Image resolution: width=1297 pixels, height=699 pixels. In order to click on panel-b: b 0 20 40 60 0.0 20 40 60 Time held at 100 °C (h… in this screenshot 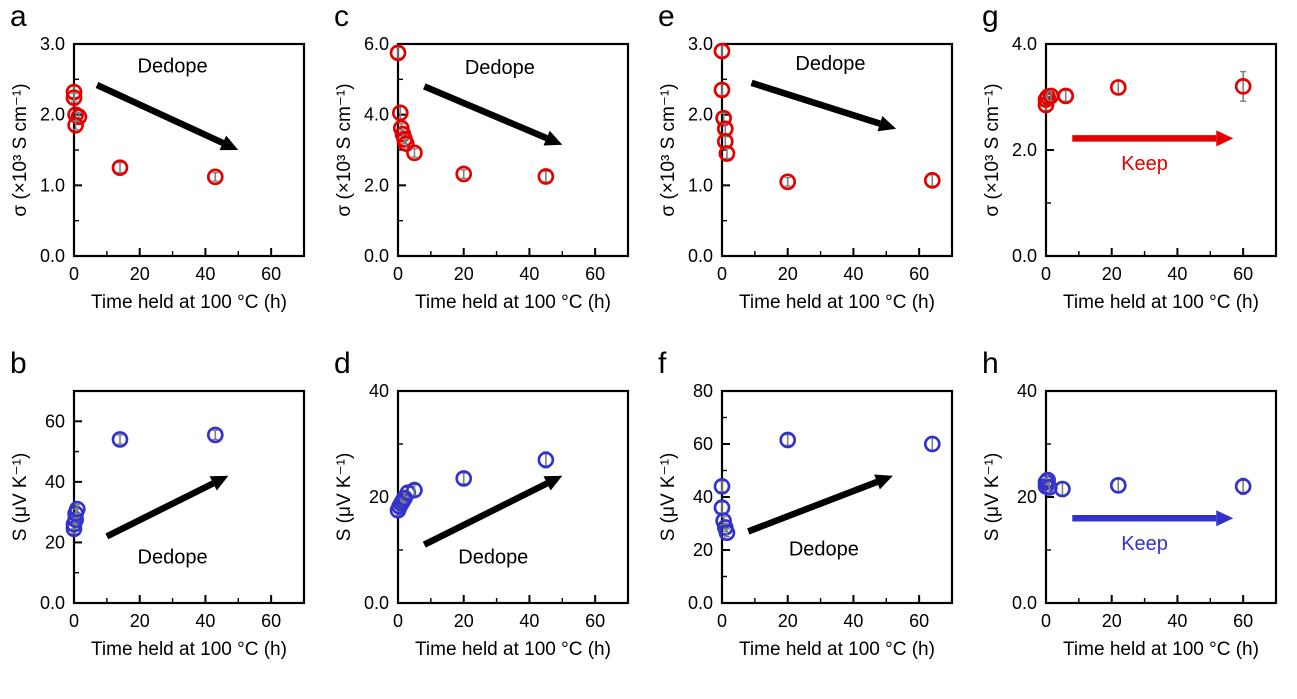, I will do `click(162, 520)`.